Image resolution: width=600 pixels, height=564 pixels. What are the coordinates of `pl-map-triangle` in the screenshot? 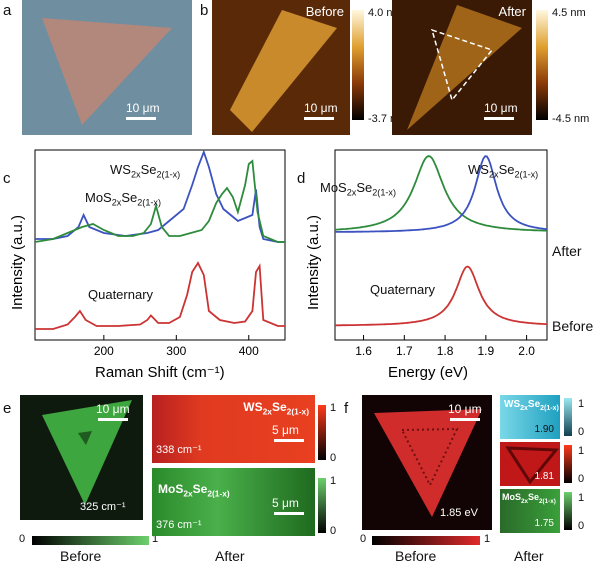 It's located at (428, 463).